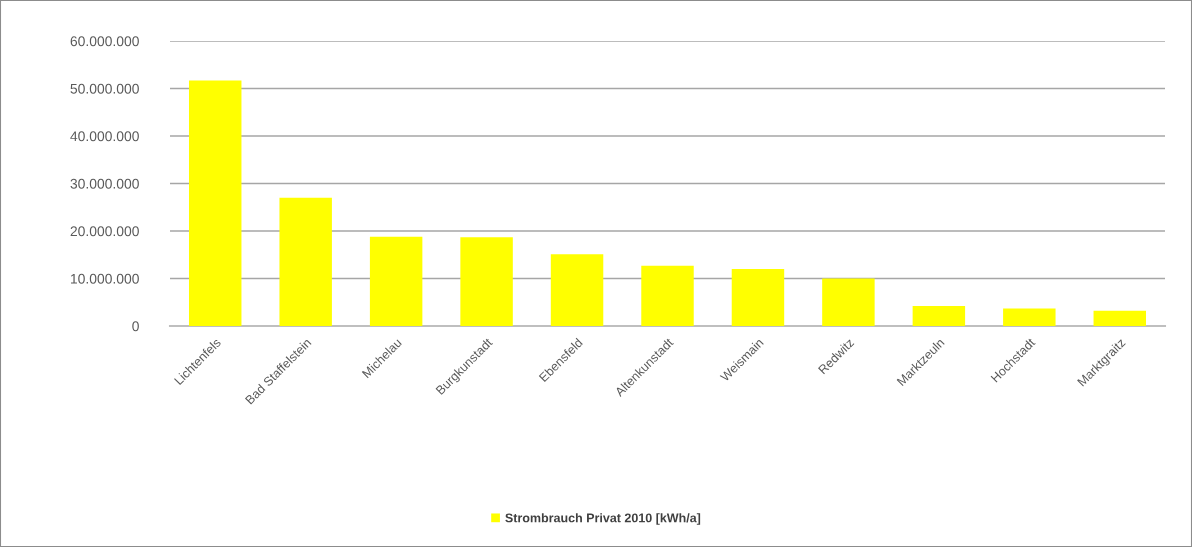 This screenshot has height=547, width=1192. What do you see at coordinates (104, 183) in the screenshot?
I see `y-tick-label: 30.000.000` at bounding box center [104, 183].